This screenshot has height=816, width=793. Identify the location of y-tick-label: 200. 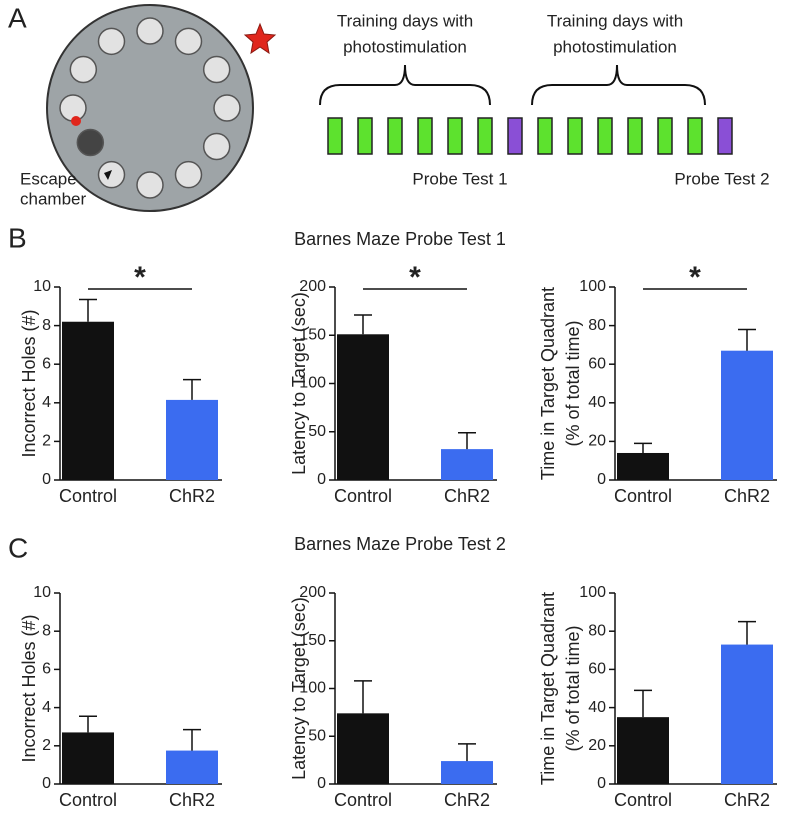
(312, 592).